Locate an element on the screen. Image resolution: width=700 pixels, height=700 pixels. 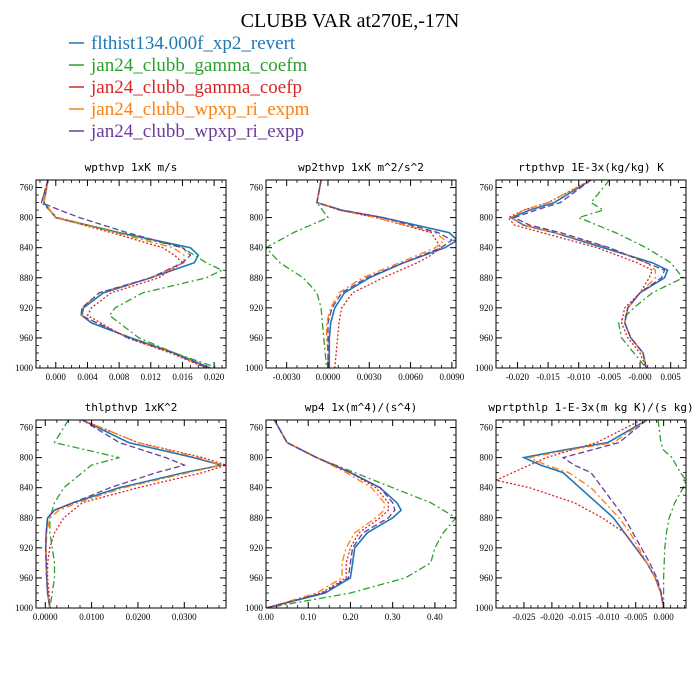
x-tick-label: -0.0030 is located at coordinates (287, 377).